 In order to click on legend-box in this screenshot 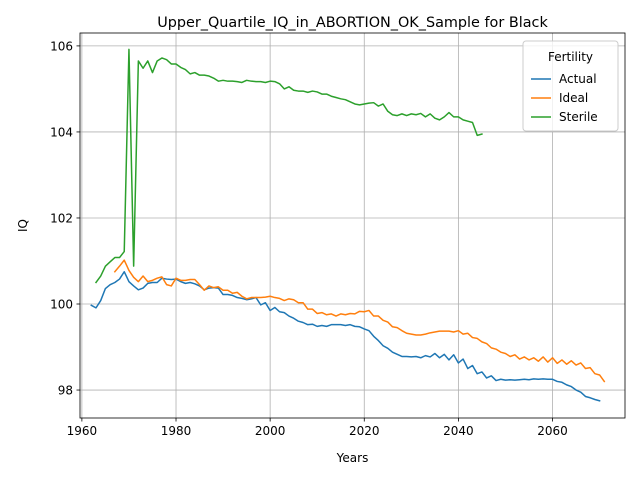, I will do `click(570, 86)`.